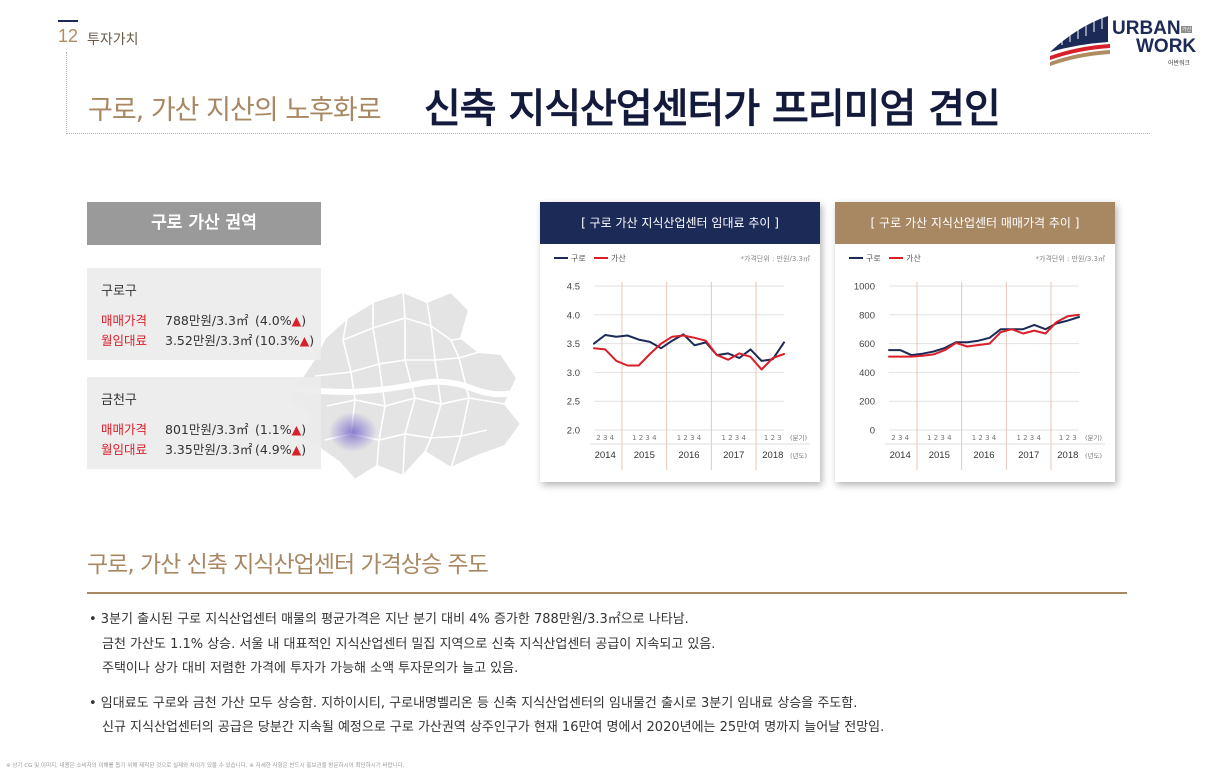 This screenshot has height=771, width=1211. What do you see at coordinates (867, 402) in the screenshot?
I see `y-tick-label: 200` at bounding box center [867, 402].